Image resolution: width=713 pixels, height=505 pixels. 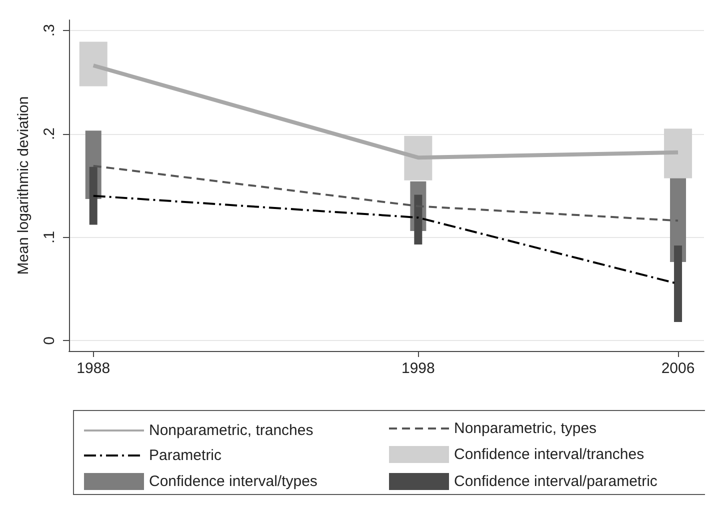 What do you see at coordinates (556, 481) in the screenshot?
I see `legend-label: Confidence interval/parametric` at bounding box center [556, 481].